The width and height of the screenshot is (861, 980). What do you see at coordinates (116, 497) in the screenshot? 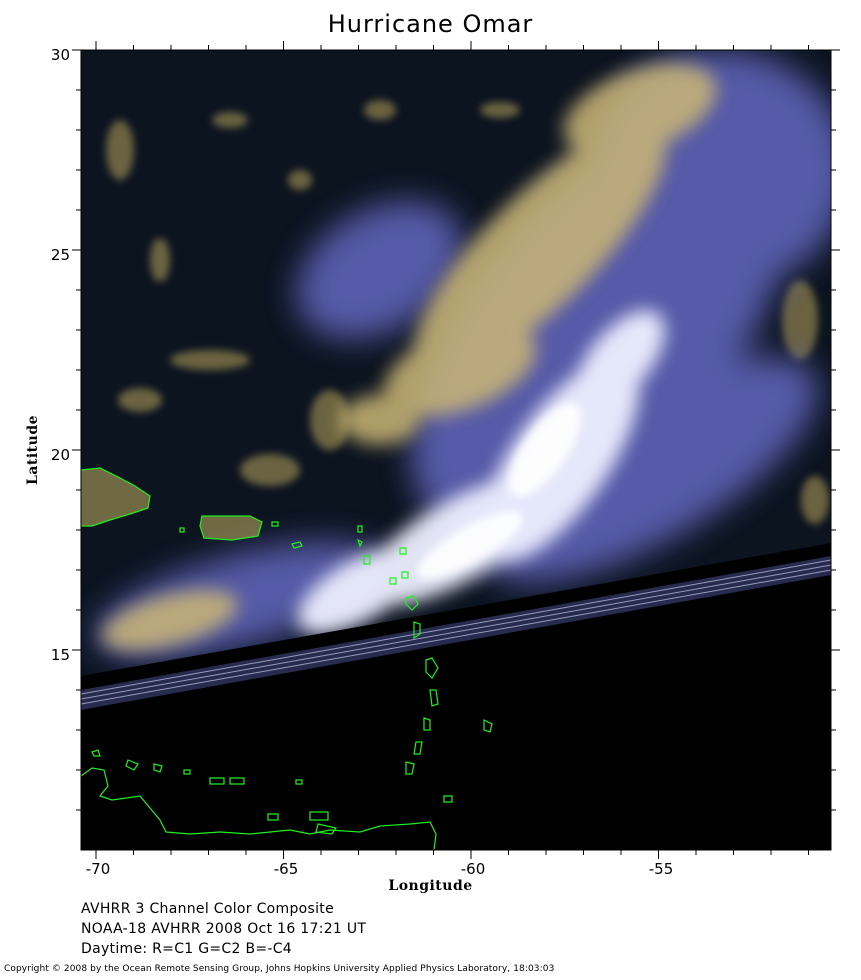
I see `coastline-hispaniola` at bounding box center [116, 497].